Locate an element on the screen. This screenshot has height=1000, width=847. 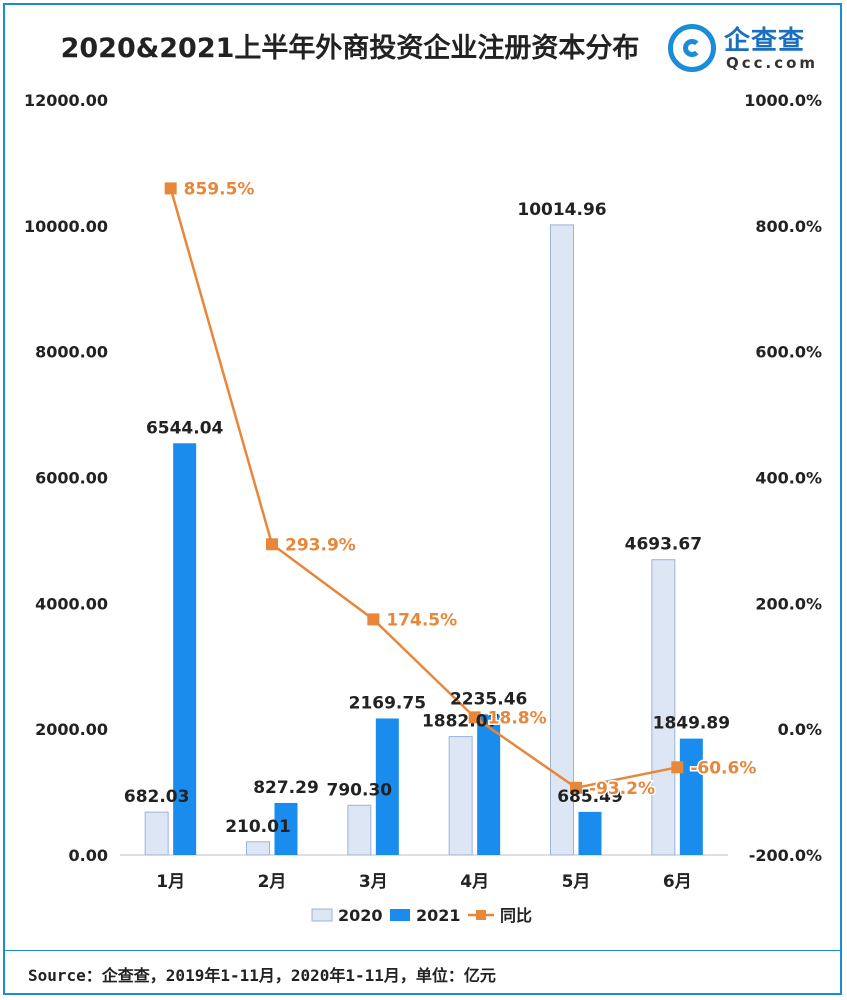
logo-chinese-text: 企查查 is located at coordinates (765, 41).